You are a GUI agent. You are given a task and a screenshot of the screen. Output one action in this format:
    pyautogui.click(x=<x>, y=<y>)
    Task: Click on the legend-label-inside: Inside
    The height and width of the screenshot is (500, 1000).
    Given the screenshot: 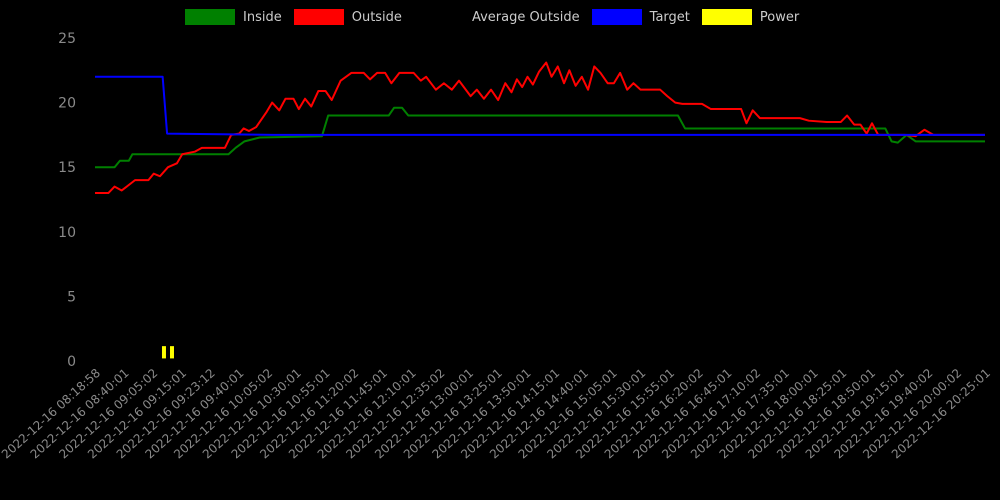 What is the action you would take?
    pyautogui.click(x=262, y=17)
    